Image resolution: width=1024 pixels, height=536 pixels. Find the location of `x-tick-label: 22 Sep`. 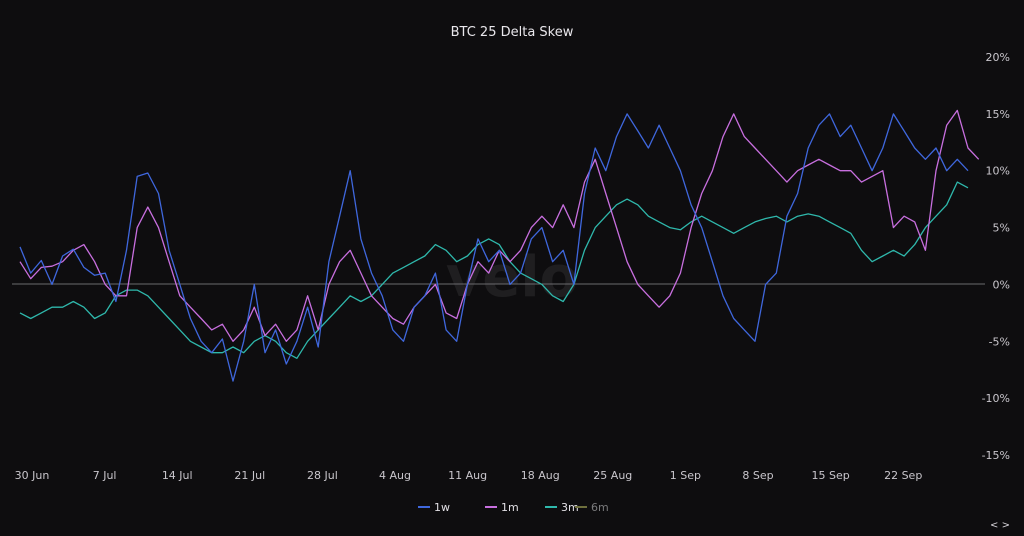

x-tick-label: 22 Sep is located at coordinates (903, 475).